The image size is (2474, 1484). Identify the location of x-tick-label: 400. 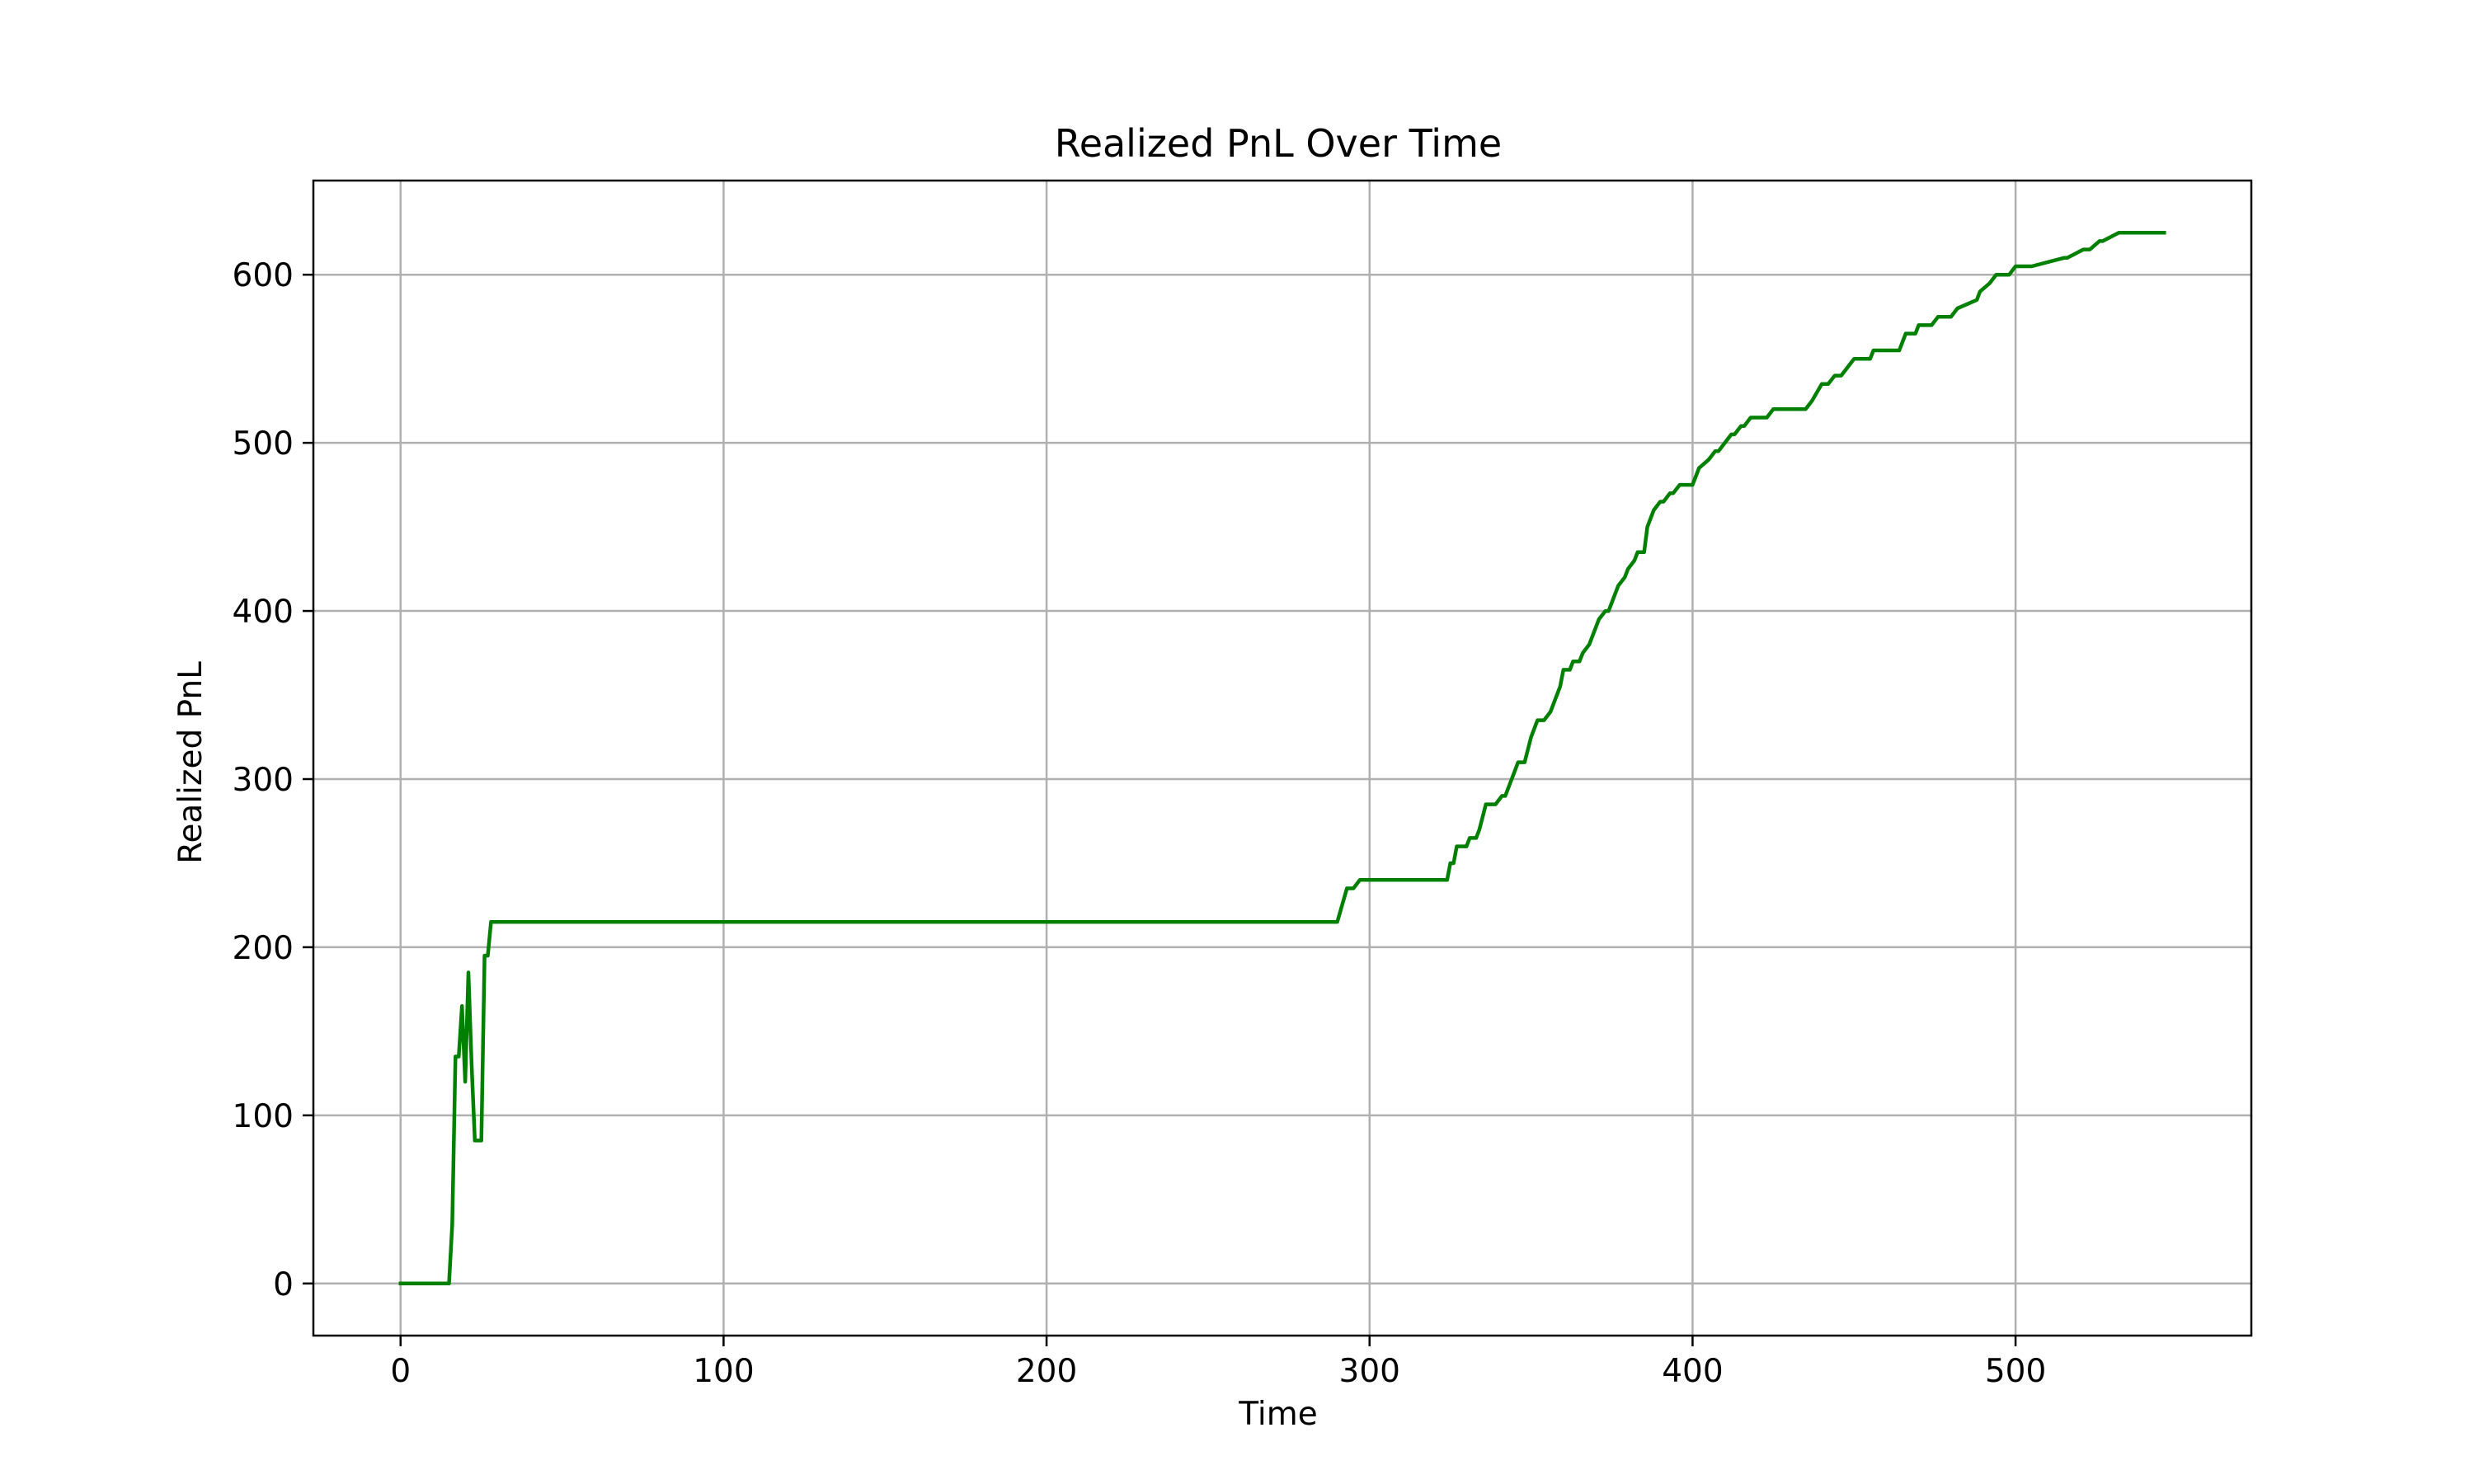
(1692, 1371).